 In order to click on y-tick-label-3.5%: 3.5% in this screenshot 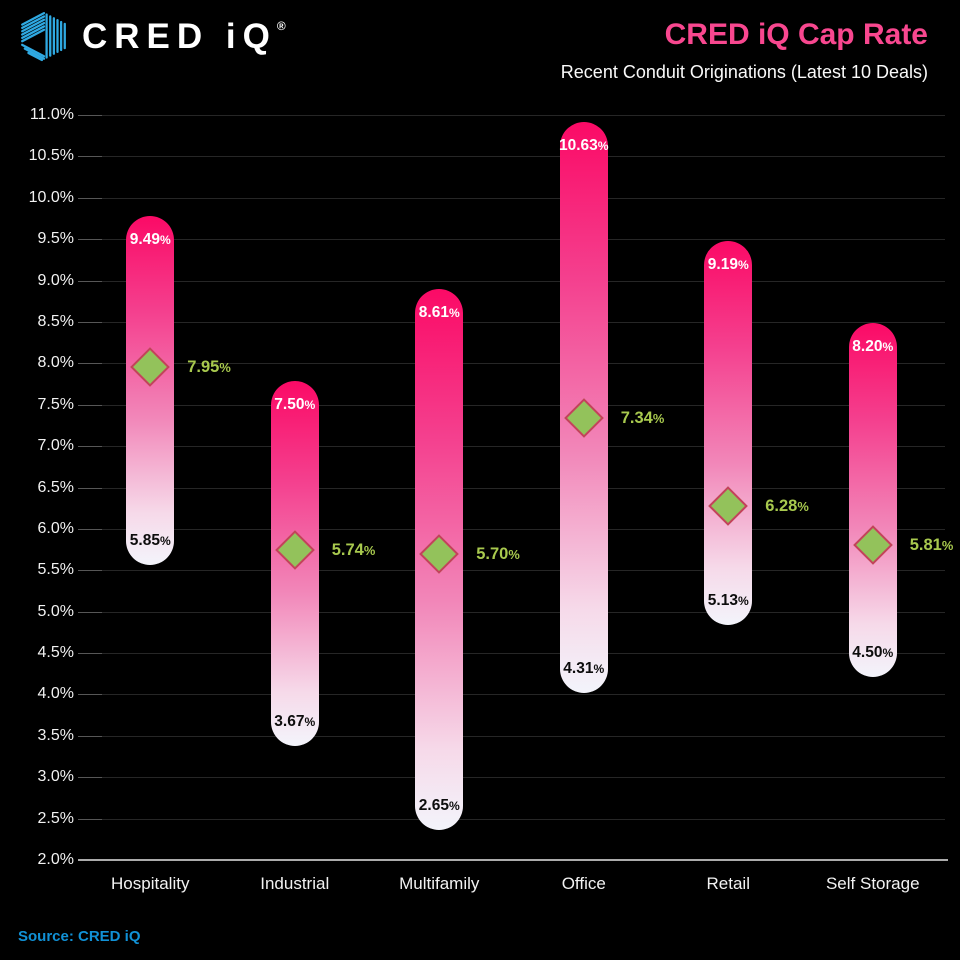, I will do `click(55, 735)`.